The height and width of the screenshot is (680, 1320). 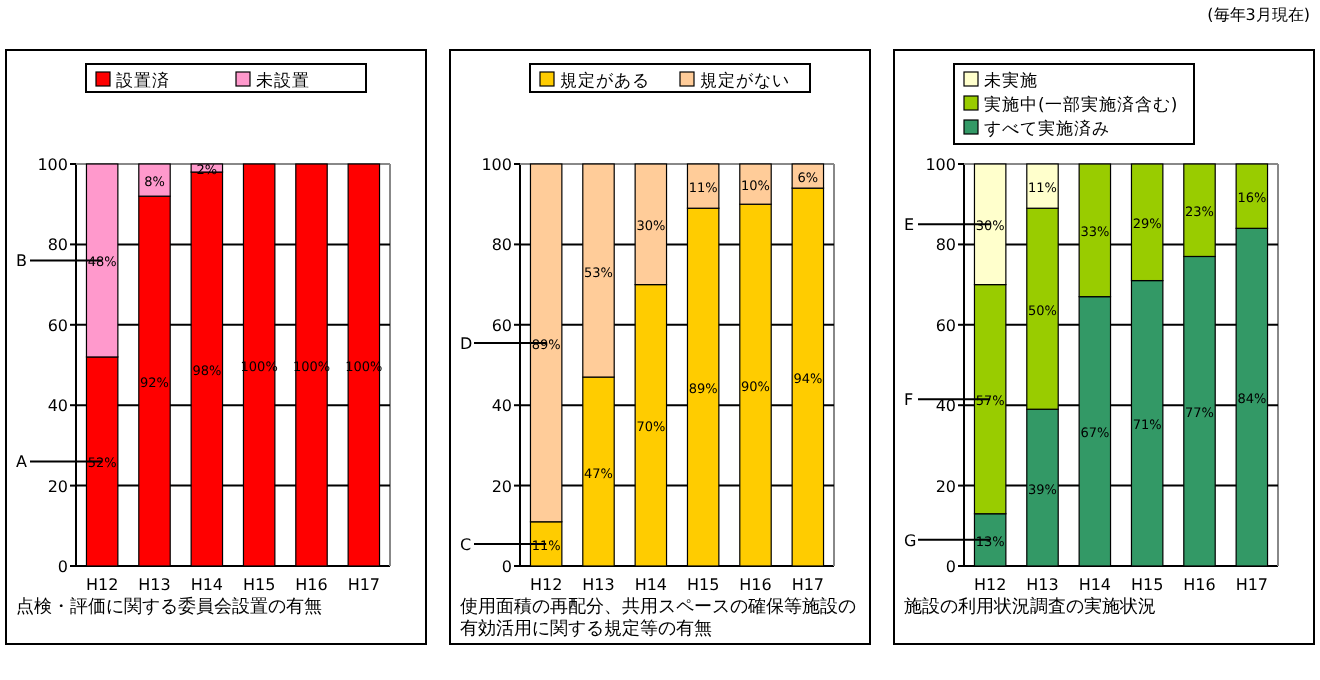 What do you see at coordinates (1047, 129) in the screenshot?
I see `legend-label: すべて実施済み` at bounding box center [1047, 129].